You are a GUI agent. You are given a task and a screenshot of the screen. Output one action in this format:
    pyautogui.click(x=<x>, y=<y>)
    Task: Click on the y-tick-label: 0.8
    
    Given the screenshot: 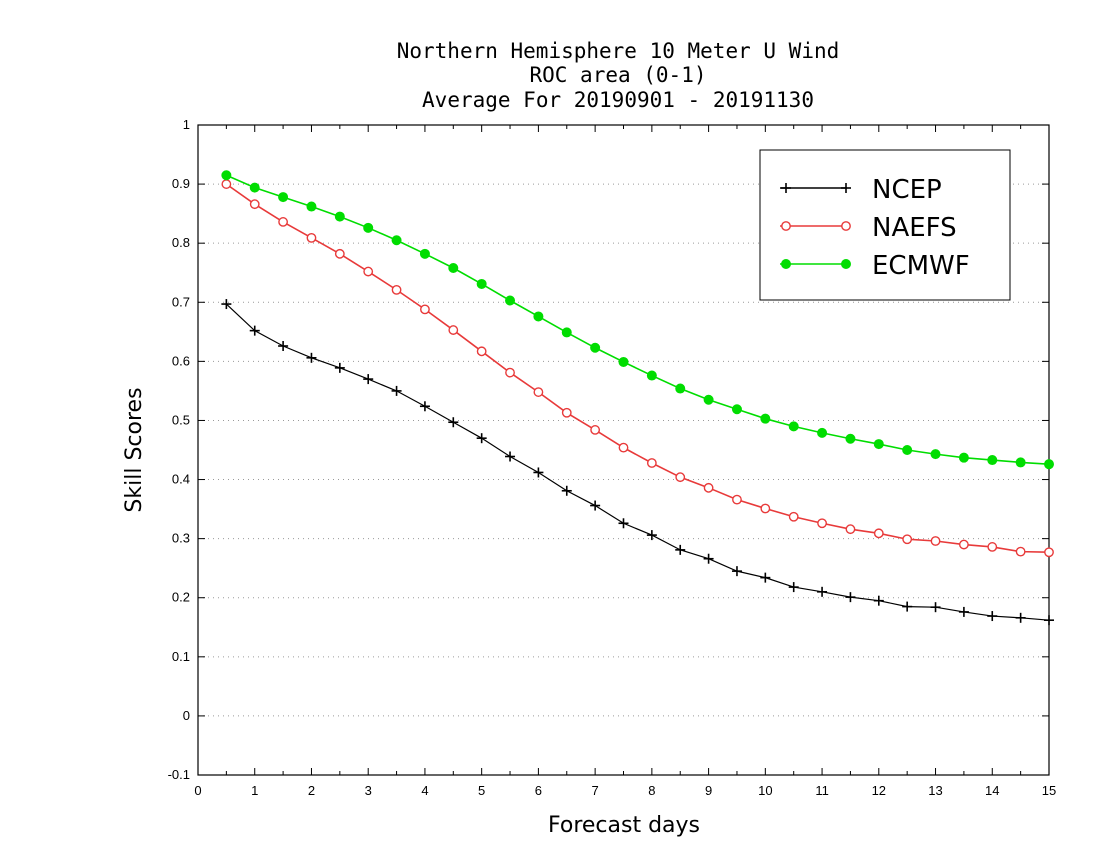 What is the action you would take?
    pyautogui.click(x=181, y=242)
    